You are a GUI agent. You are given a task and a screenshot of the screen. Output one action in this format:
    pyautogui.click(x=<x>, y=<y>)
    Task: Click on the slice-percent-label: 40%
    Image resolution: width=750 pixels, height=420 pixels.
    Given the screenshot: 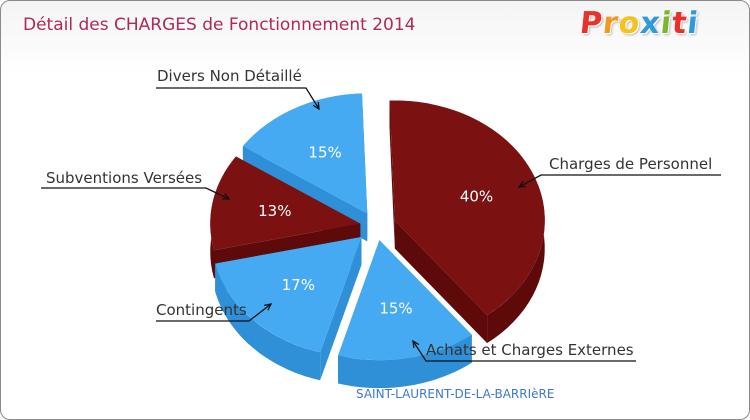 What is the action you would take?
    pyautogui.click(x=476, y=197)
    